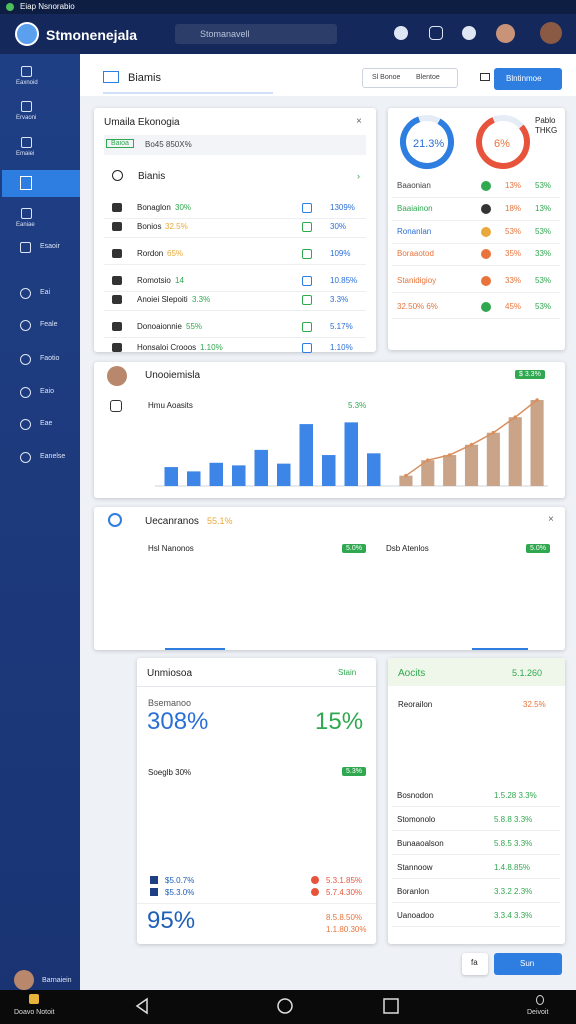  I want to click on row-label: Rordon, so click(150, 253).